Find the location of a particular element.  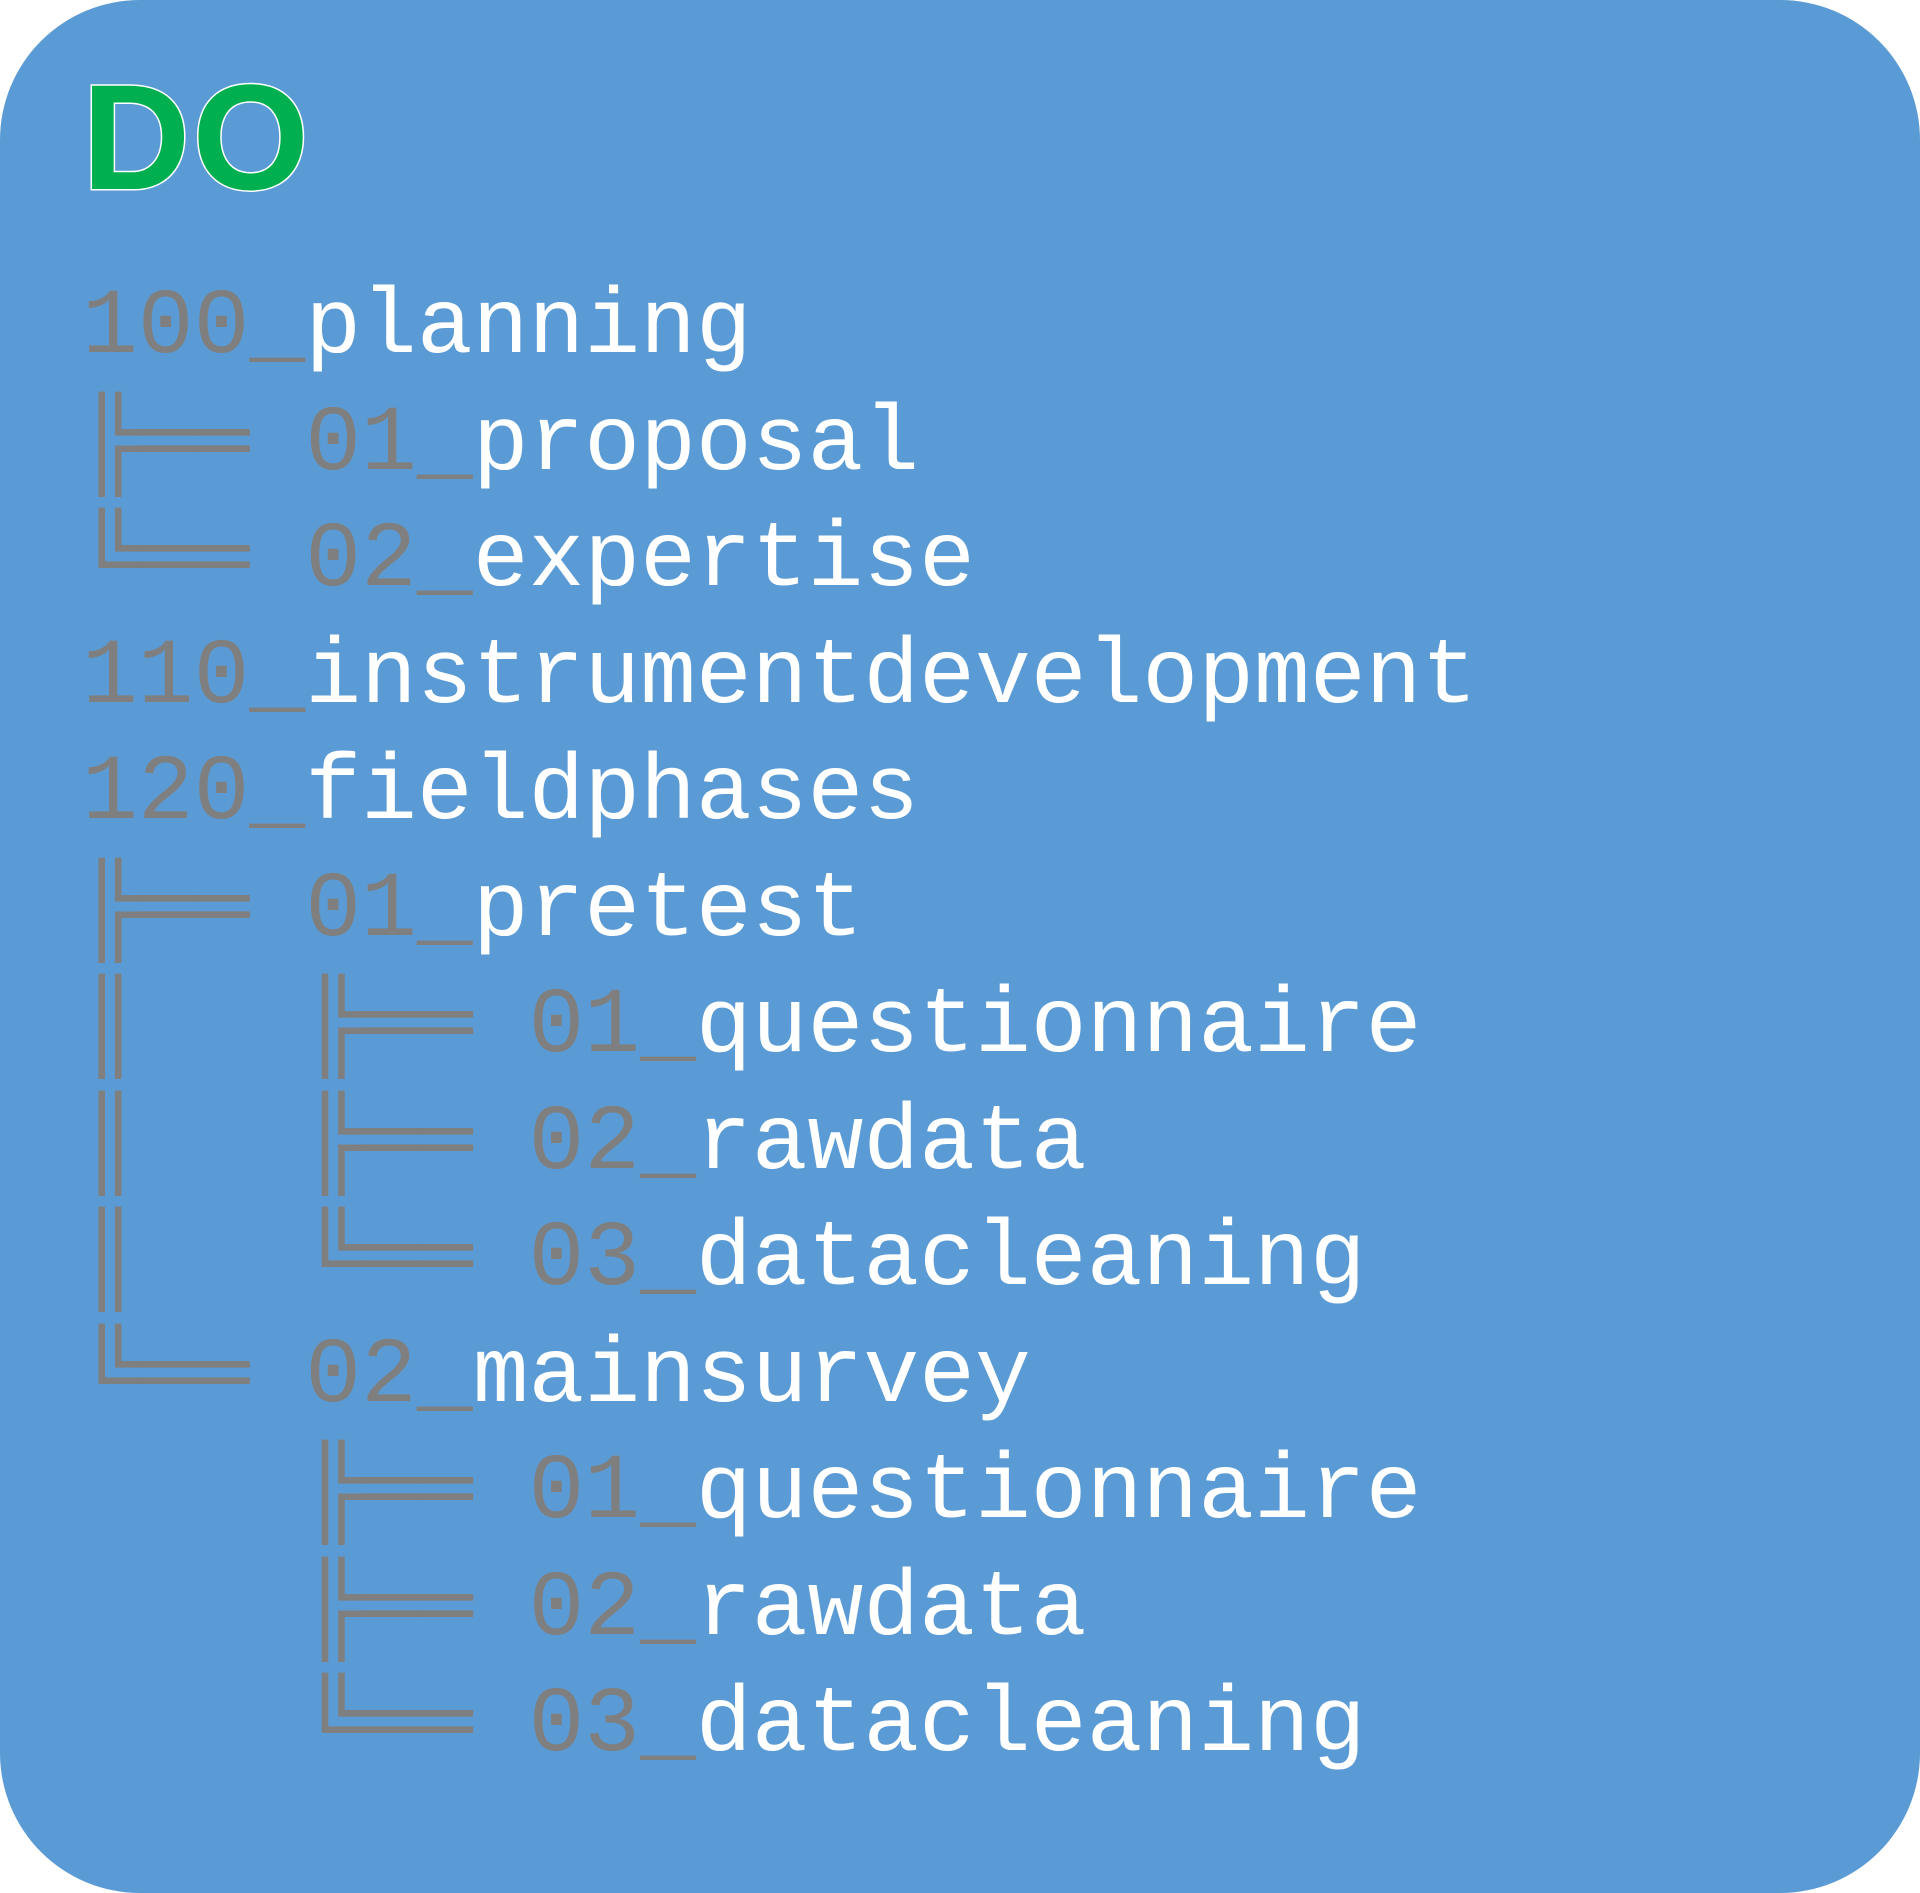

folder-tree-item: 100_planning is located at coordinates (779, 328).